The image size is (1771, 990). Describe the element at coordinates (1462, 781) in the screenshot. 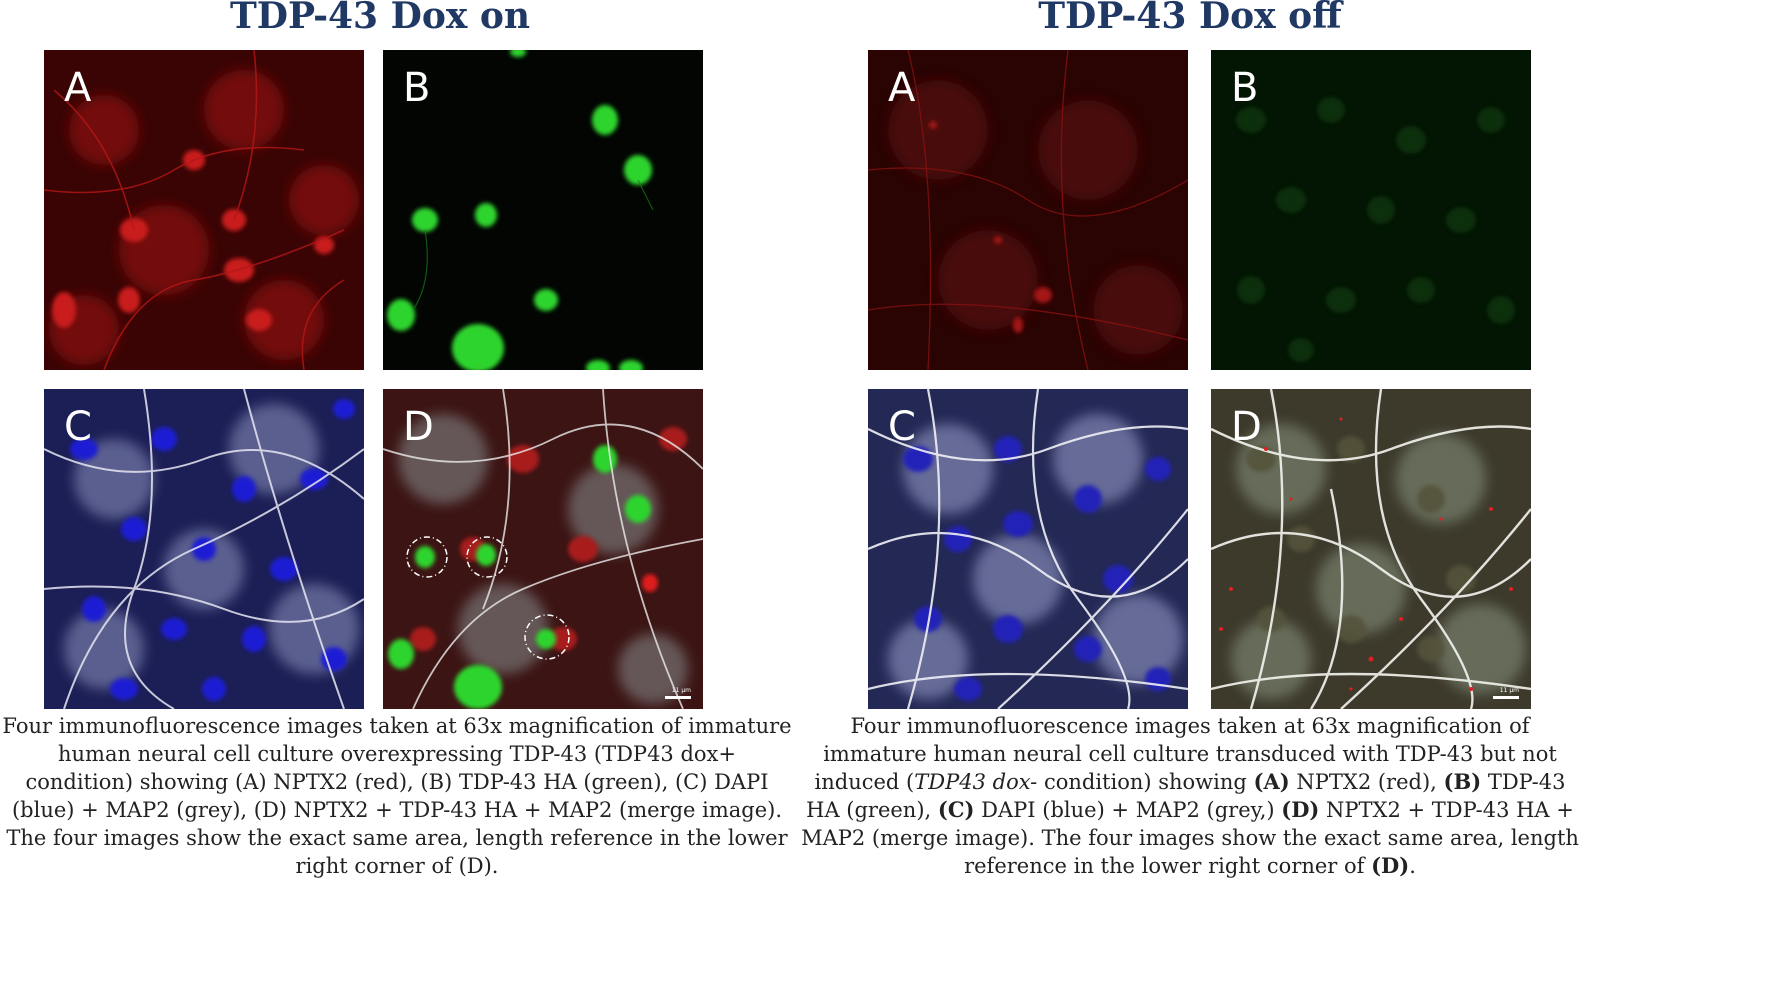

I see `caption-bold-ref: (B)` at that location.